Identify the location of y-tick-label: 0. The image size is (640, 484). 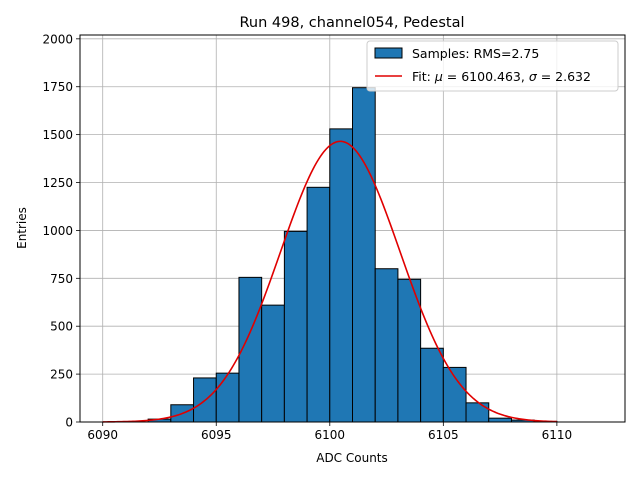
(69, 423).